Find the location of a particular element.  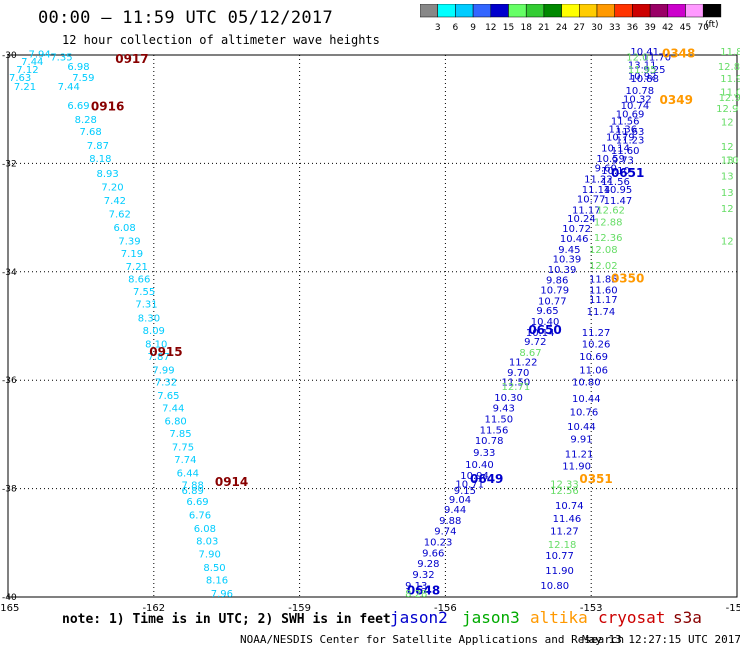

swh-value-s3a: 7.90 is located at coordinates (210, 554).